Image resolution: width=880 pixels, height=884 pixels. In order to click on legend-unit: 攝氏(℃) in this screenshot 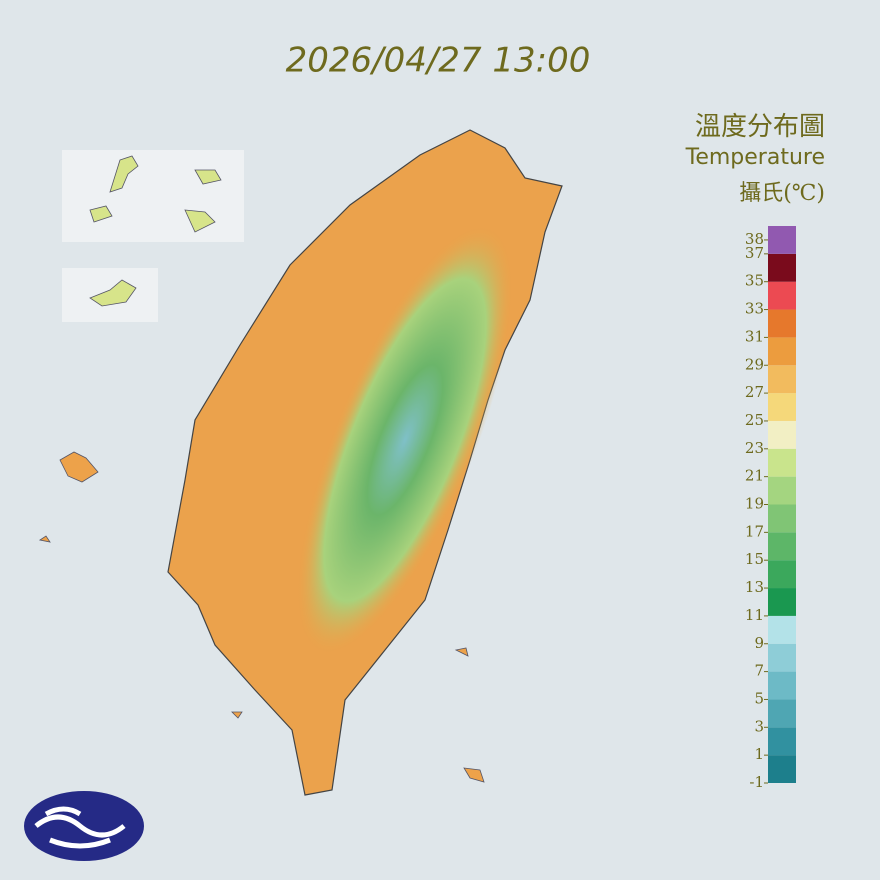, I will do `click(782, 193)`.